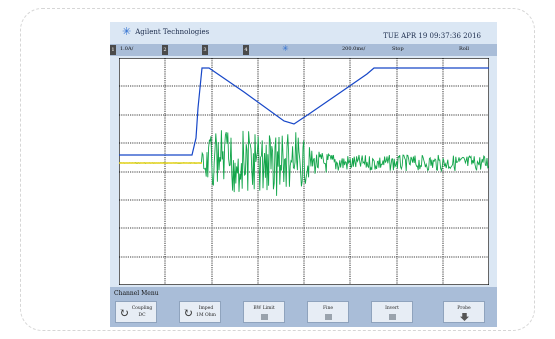  I want to click on acquisition-mode: Roll, so click(464, 49).